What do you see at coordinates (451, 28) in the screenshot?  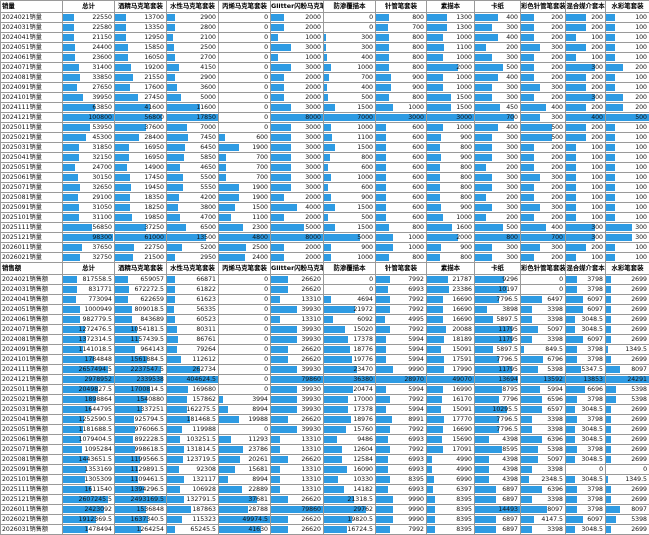 I see `value-cell: 1300` at bounding box center [451, 28].